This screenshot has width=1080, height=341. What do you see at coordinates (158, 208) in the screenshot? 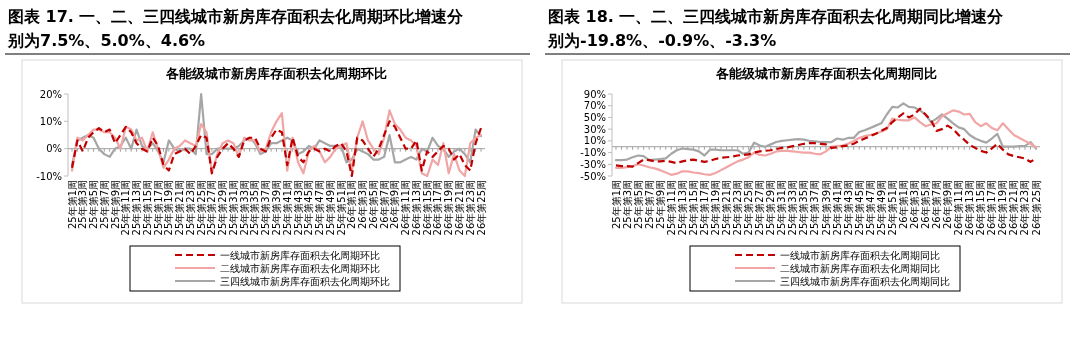
I see `x-tick-label: 25年第17周` at bounding box center [158, 208].